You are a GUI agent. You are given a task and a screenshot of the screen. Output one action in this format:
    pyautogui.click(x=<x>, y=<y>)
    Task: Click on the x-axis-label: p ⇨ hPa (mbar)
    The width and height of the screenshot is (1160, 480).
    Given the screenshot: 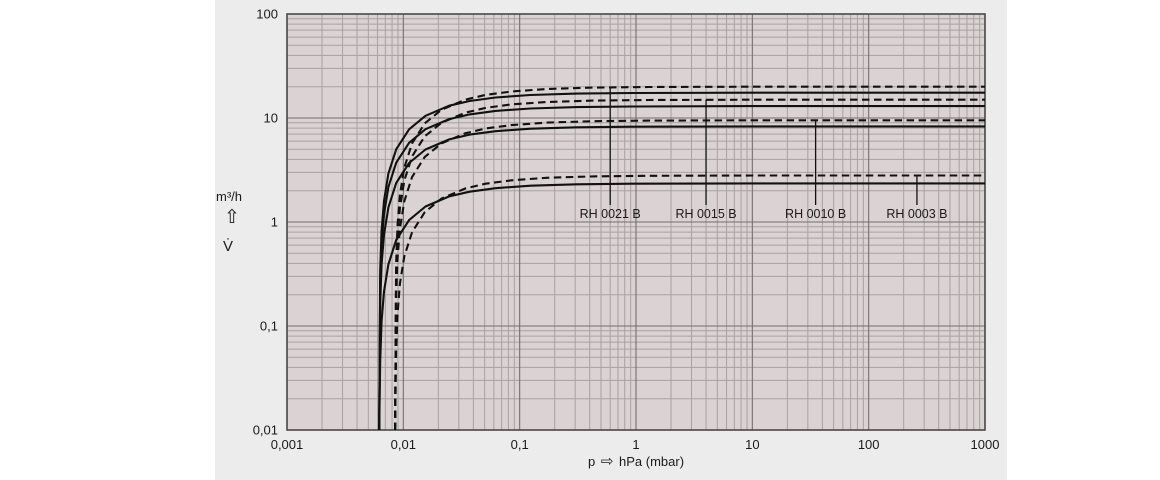 What is the action you would take?
    pyautogui.click(x=636, y=461)
    